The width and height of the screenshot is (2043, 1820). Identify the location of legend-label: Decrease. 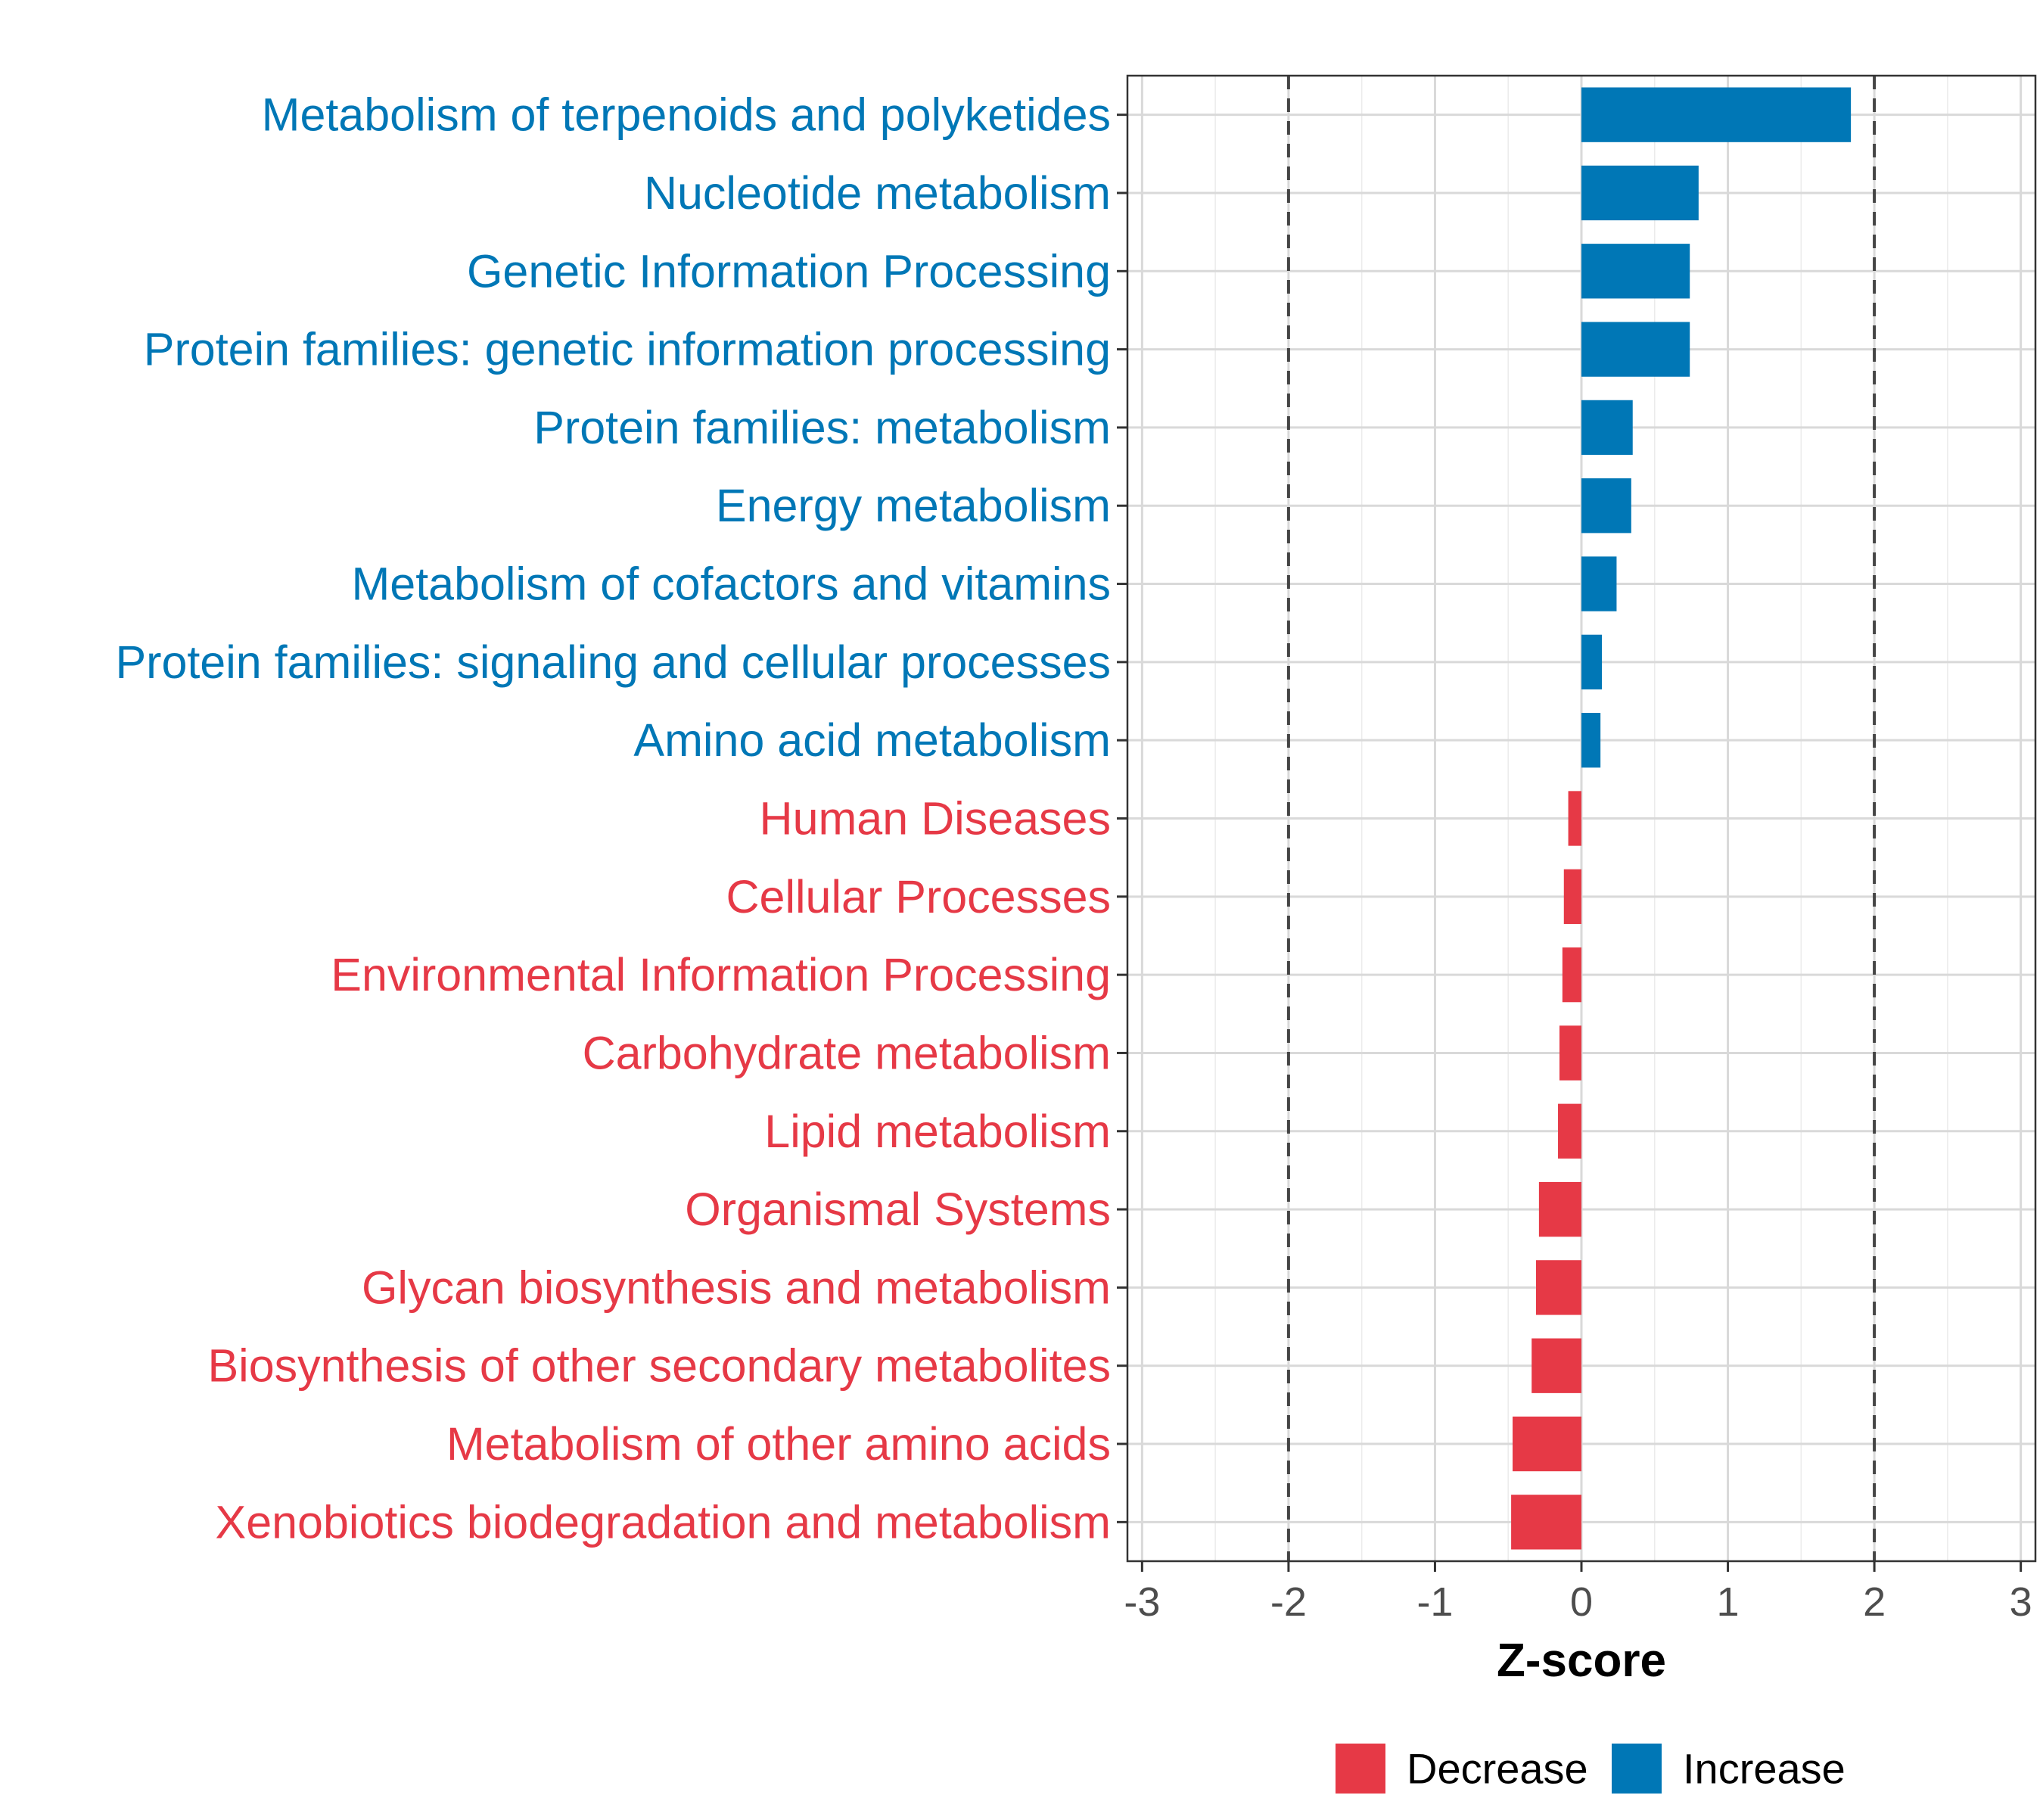
(1497, 1769).